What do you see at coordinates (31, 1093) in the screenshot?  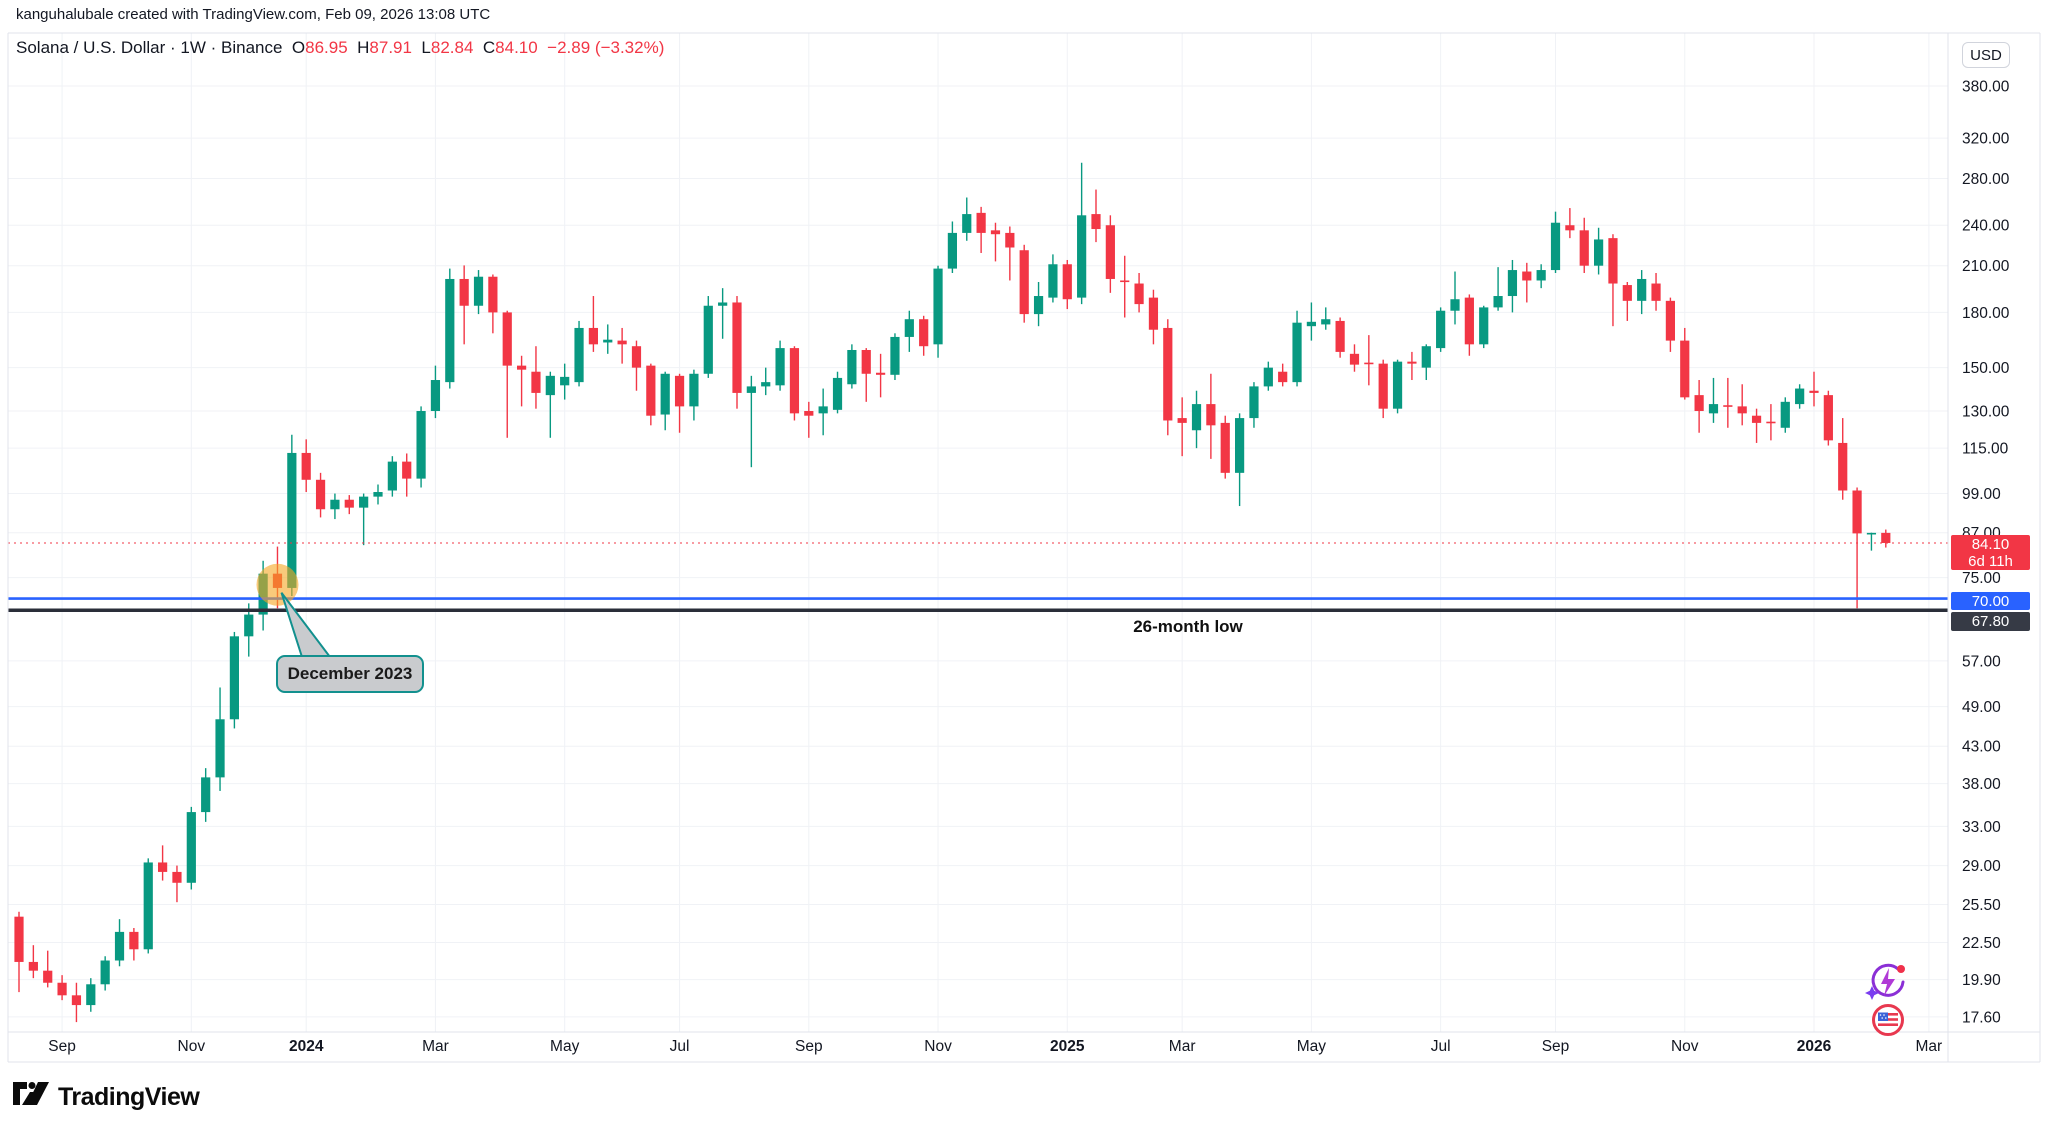 I see `tradingview-logo-icon` at bounding box center [31, 1093].